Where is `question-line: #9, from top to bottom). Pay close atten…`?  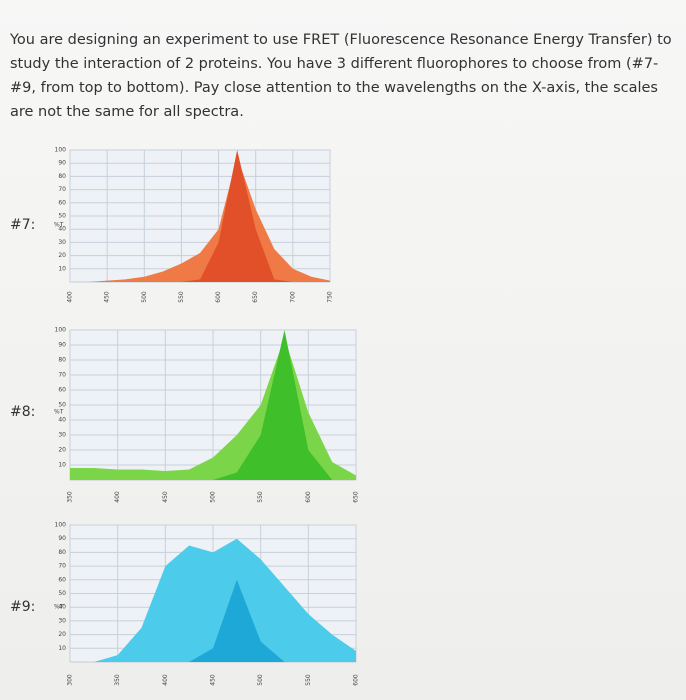
question-line: #9, from top to bottom). Pay close atten… is located at coordinates (334, 88).